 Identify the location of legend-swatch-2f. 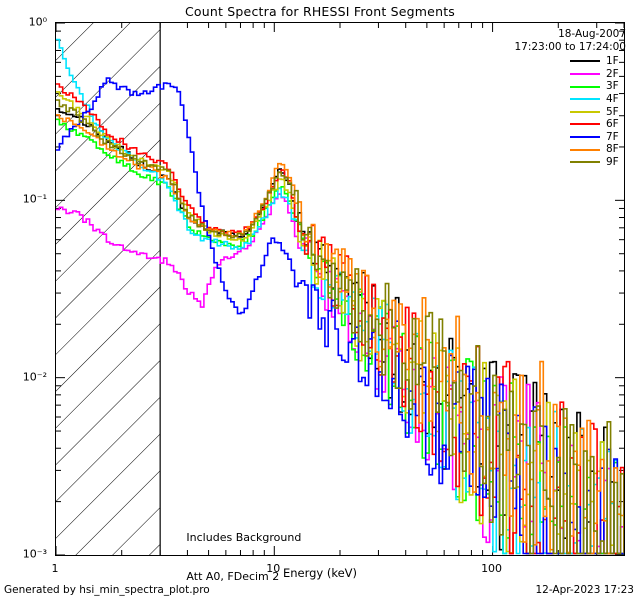
(585, 74).